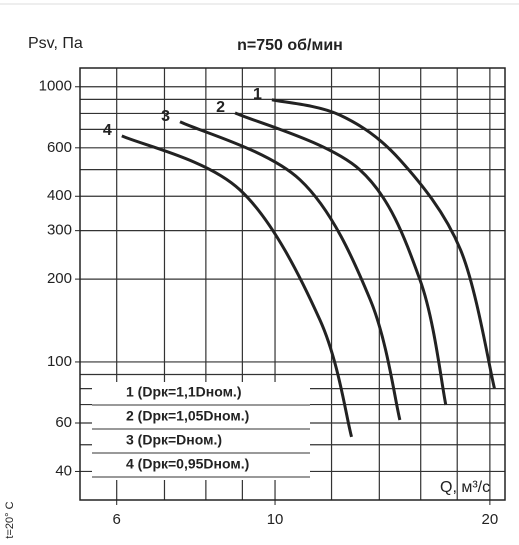 The width and height of the screenshot is (519, 545). I want to click on legend-entry: 3 (Dрк=Dном.), so click(174, 440).